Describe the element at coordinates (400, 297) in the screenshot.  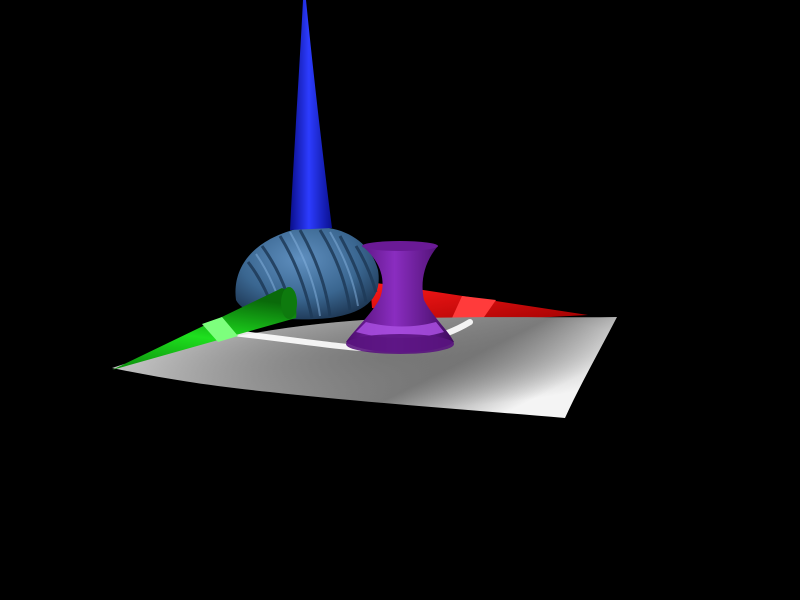
I see `purple-hyperboloid` at that location.